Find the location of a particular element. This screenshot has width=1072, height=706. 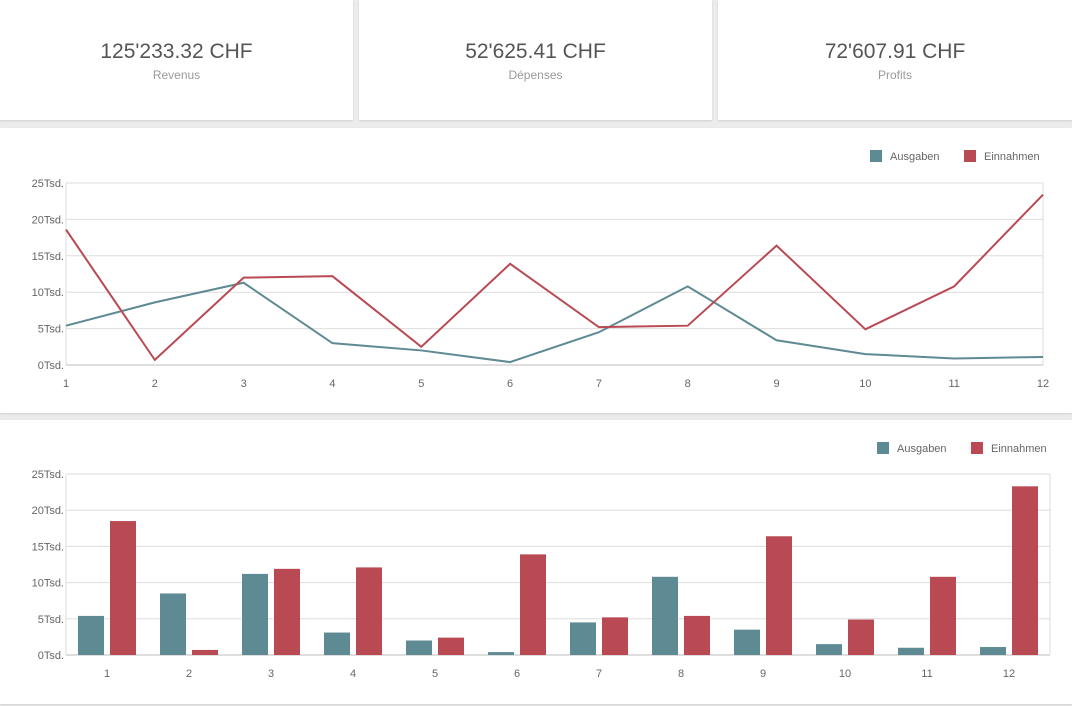

kpi-card-profits: 72'607.91 CHF Profits is located at coordinates (895, 60).